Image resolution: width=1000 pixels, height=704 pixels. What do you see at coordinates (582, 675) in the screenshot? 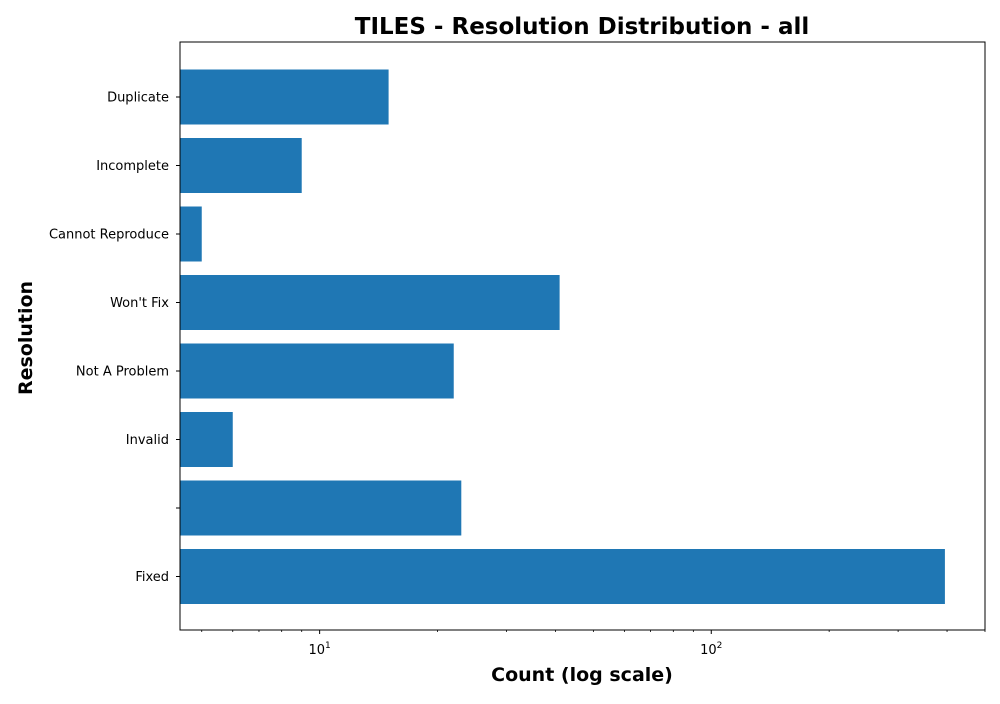
I see `x-axis-label: Count (log scale)` at bounding box center [582, 675].